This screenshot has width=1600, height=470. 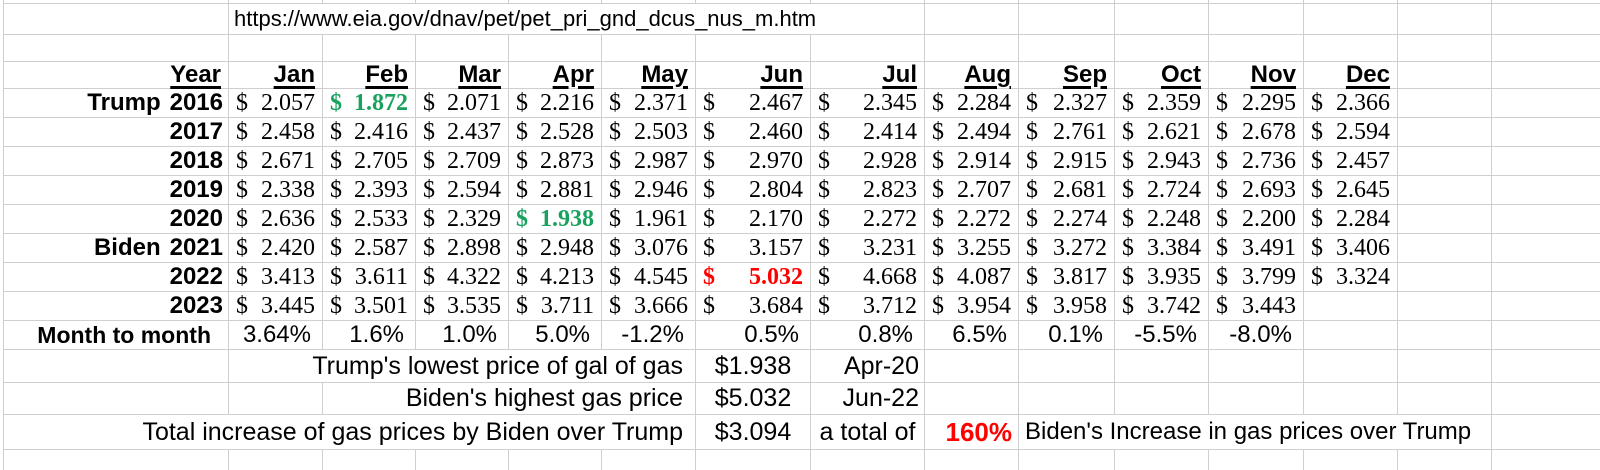 I want to click on cell-2023-jun: $3.684, so click(x=753, y=306).